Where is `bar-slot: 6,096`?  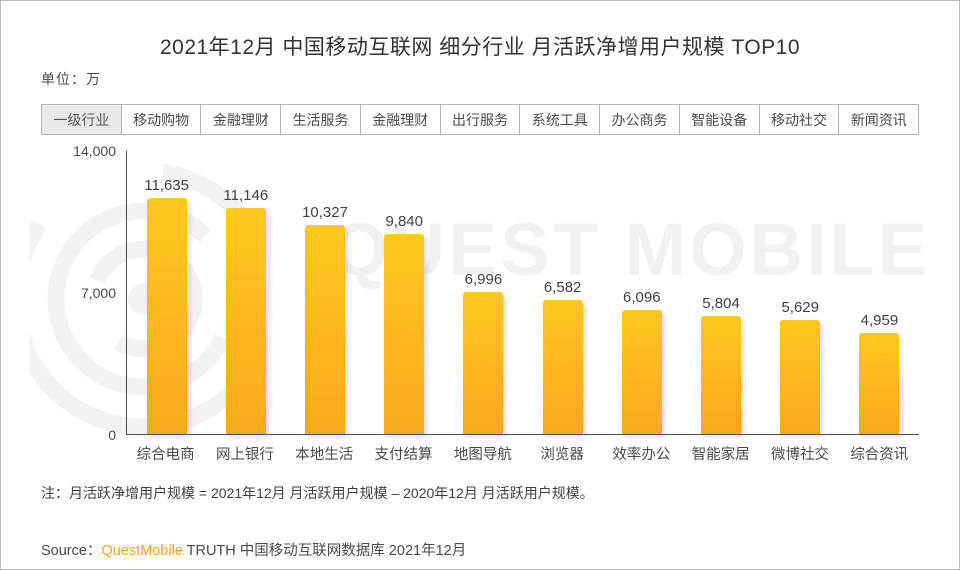
bar-slot: 6,096 is located at coordinates (641, 361).